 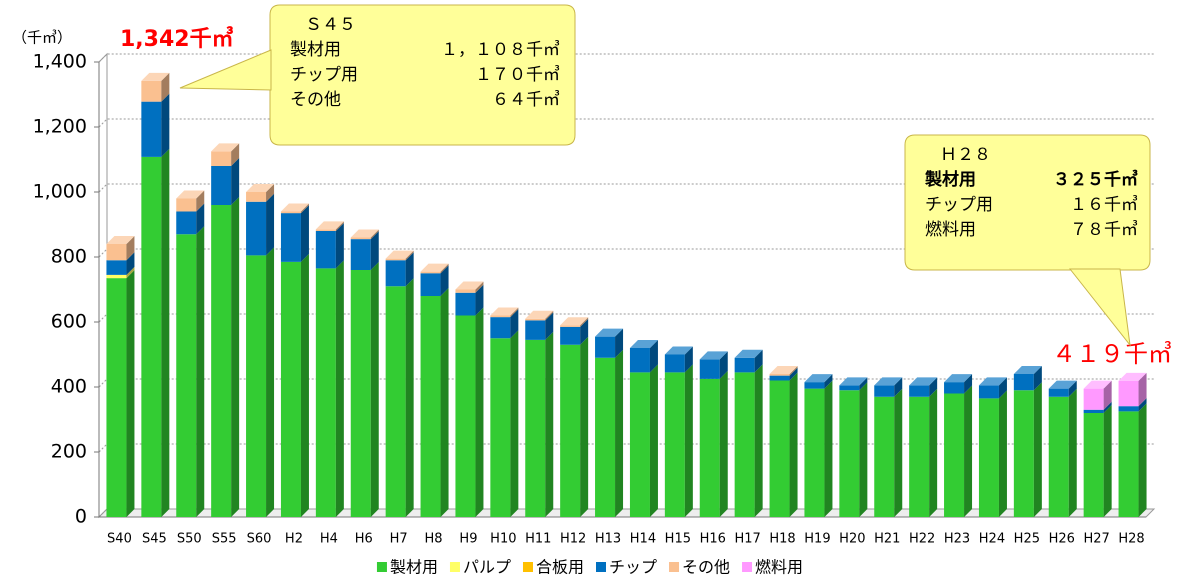 I want to click on callout-label: 製材用, so click(x=315, y=50).